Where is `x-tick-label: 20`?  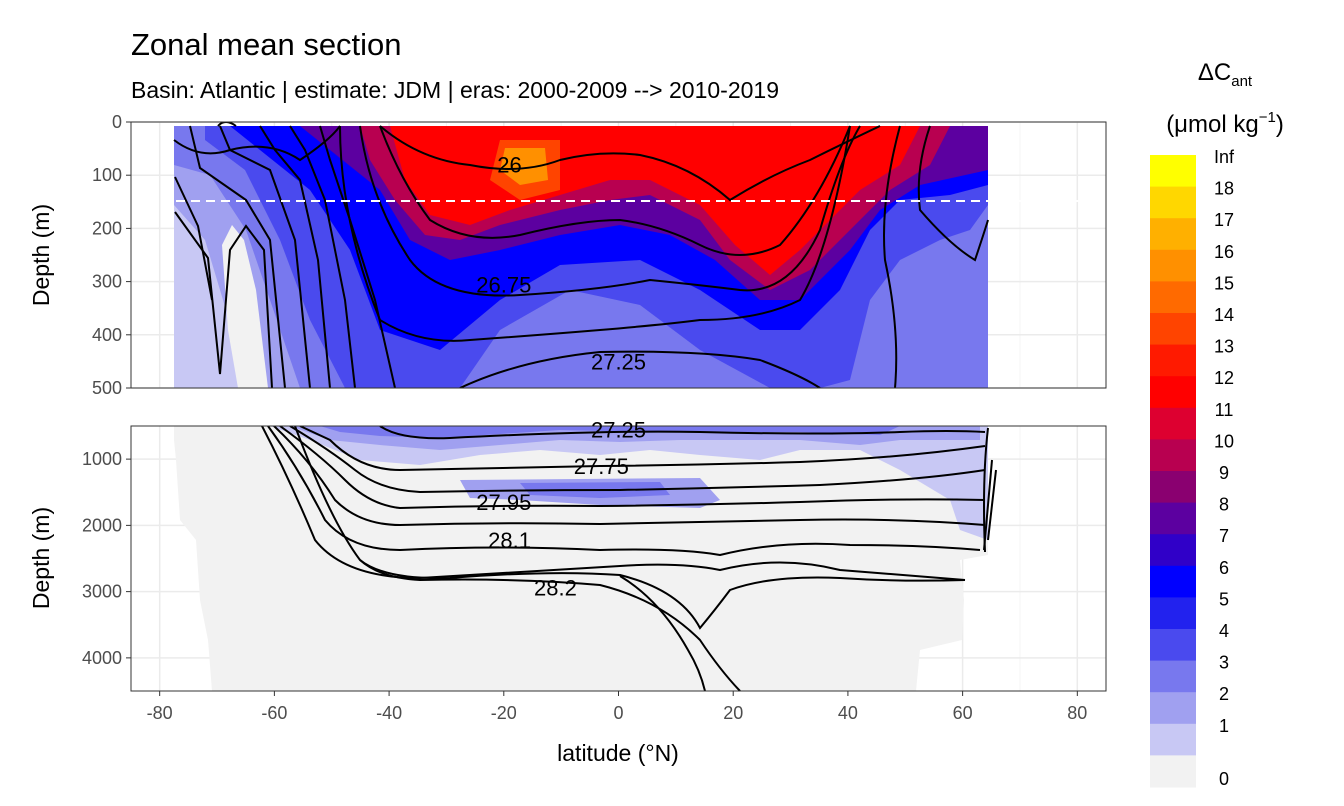
x-tick-label: 20 is located at coordinates (733, 713).